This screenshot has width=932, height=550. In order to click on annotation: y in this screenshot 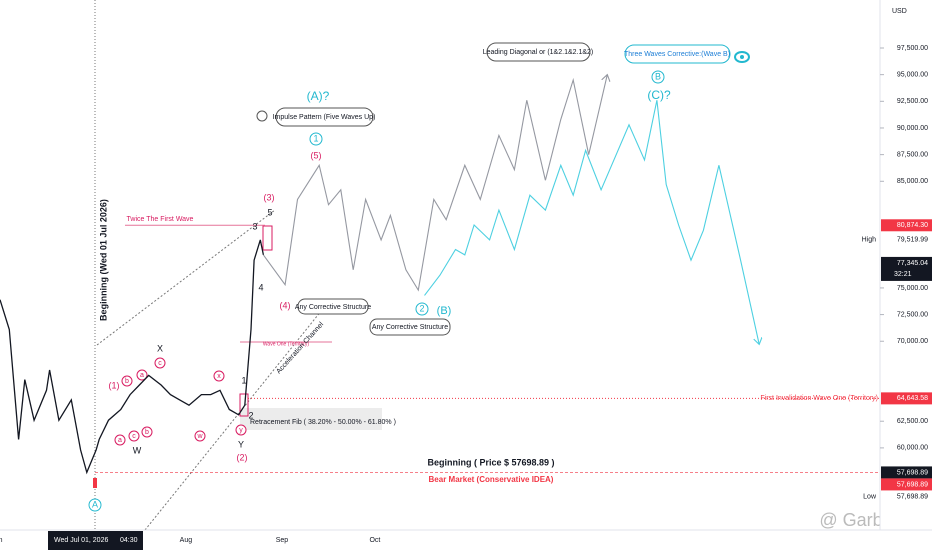, I will do `click(241, 430)`.